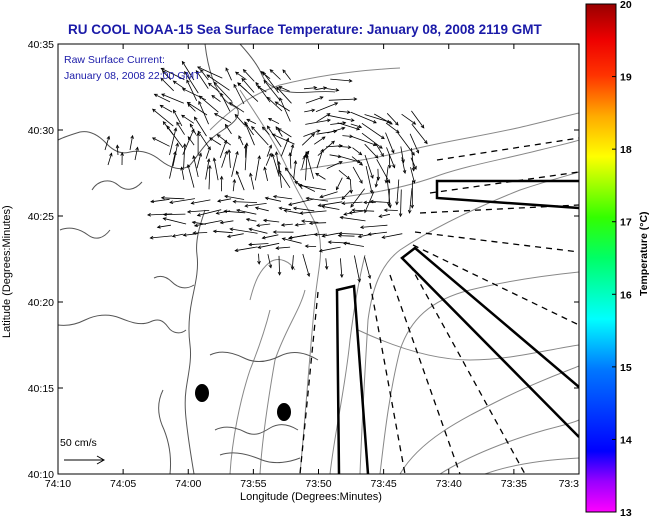  I want to click on colorbar-label: Temperature (°C), so click(644, 253).